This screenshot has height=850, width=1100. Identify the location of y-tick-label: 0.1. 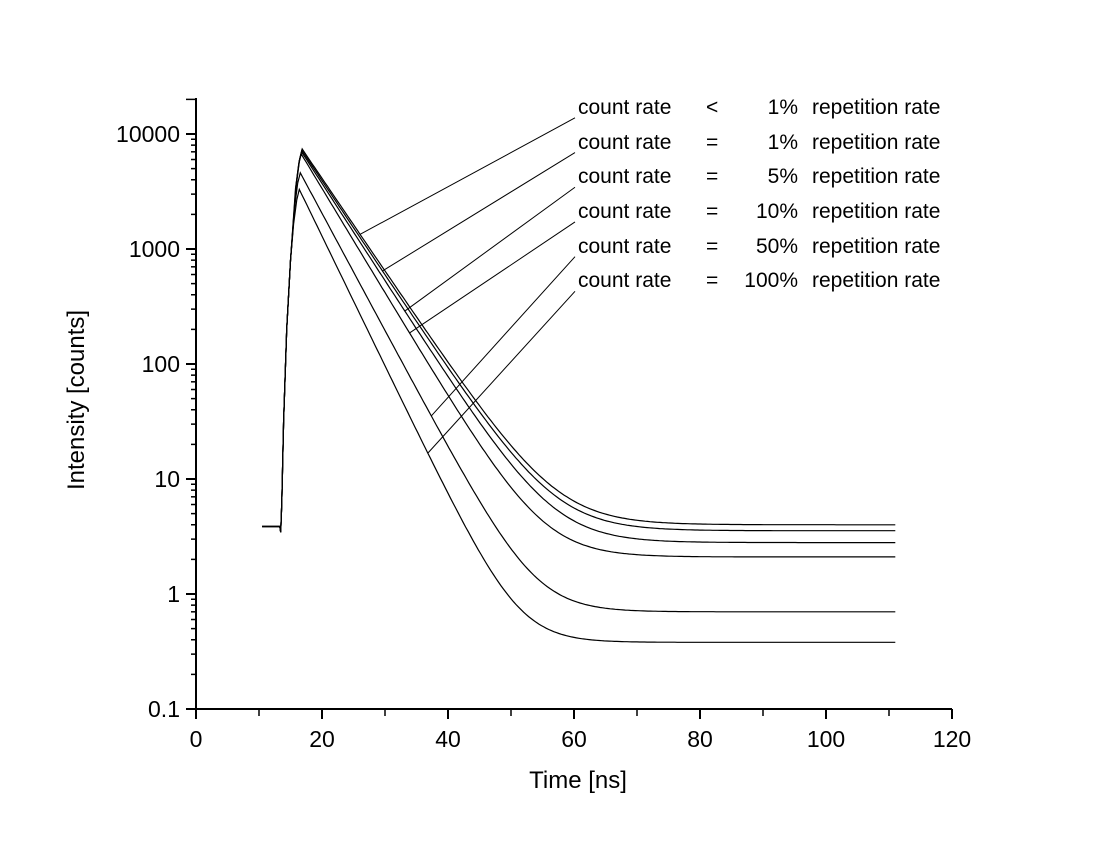
(164, 709).